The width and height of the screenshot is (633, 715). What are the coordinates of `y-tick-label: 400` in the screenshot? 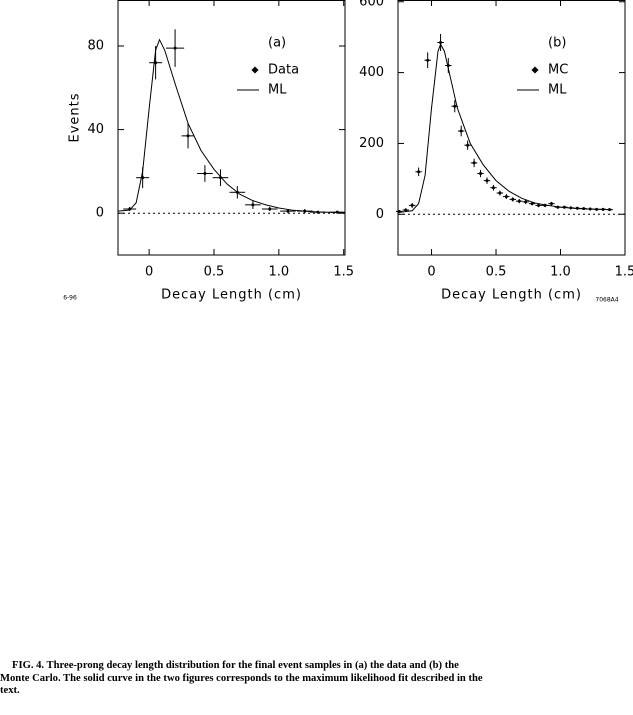 It's located at (371, 72).